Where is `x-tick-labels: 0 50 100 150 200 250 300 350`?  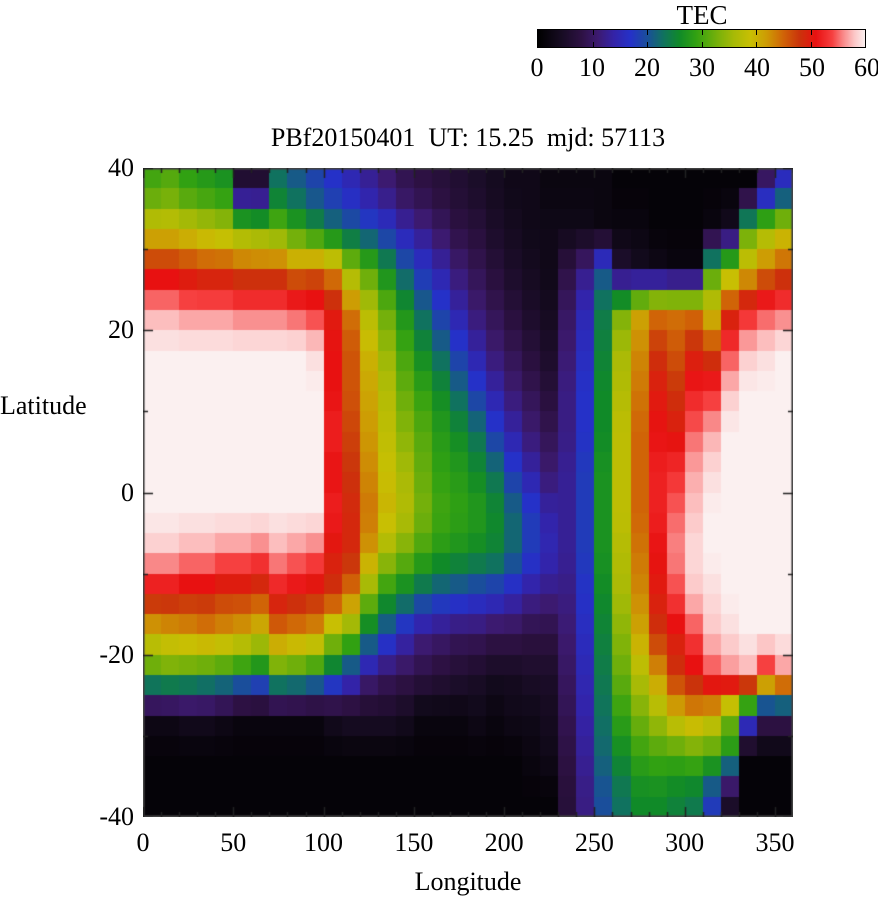
x-tick-labels: 0 50 100 150 200 250 300 350 is located at coordinates (439, 844).